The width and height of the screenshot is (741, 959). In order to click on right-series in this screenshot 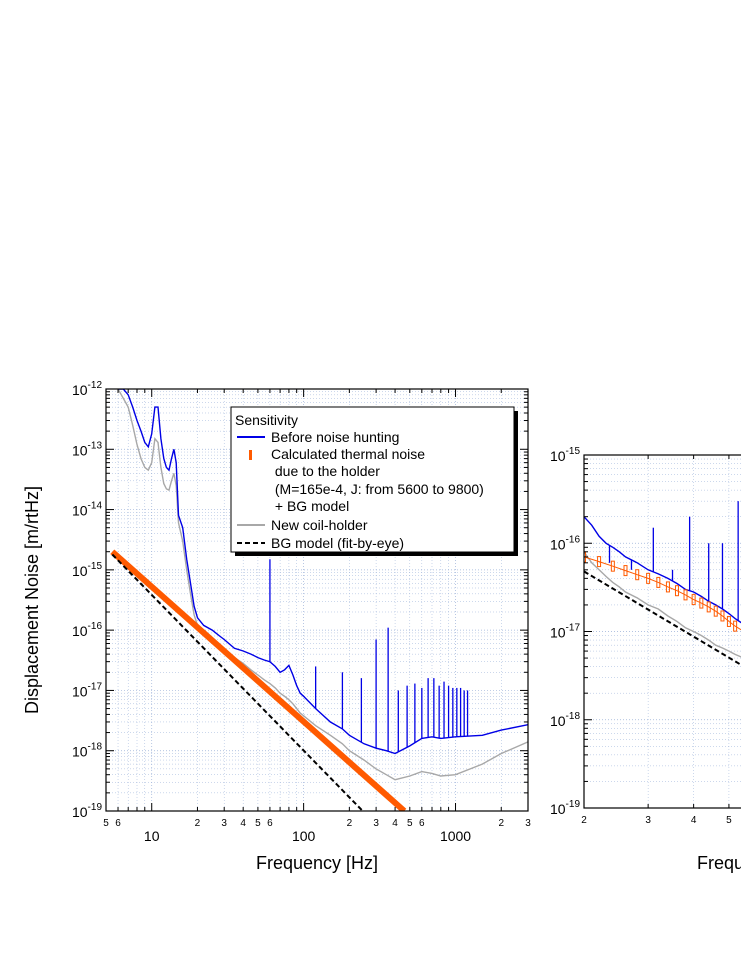, I will do `click(662, 583)`.